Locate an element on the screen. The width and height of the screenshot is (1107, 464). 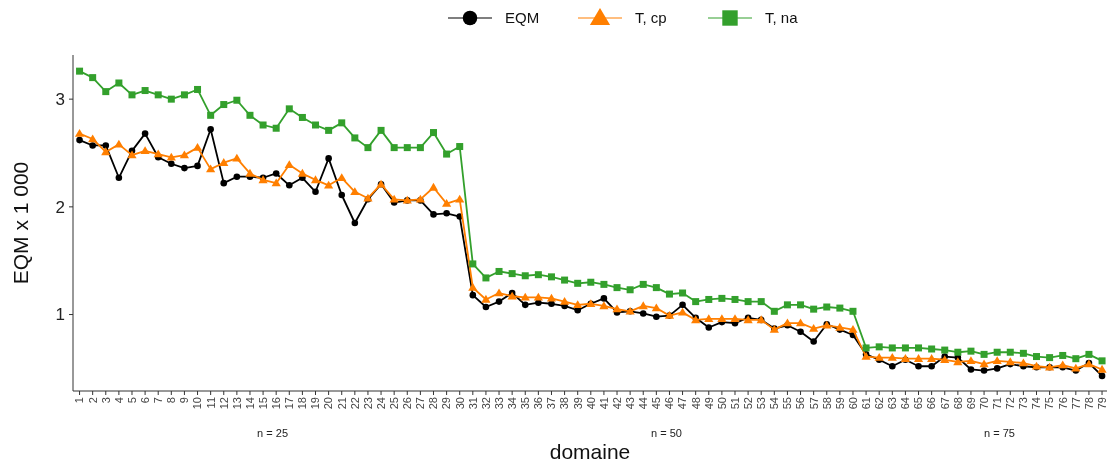
legend-label: T, na is located at coordinates (782, 18).